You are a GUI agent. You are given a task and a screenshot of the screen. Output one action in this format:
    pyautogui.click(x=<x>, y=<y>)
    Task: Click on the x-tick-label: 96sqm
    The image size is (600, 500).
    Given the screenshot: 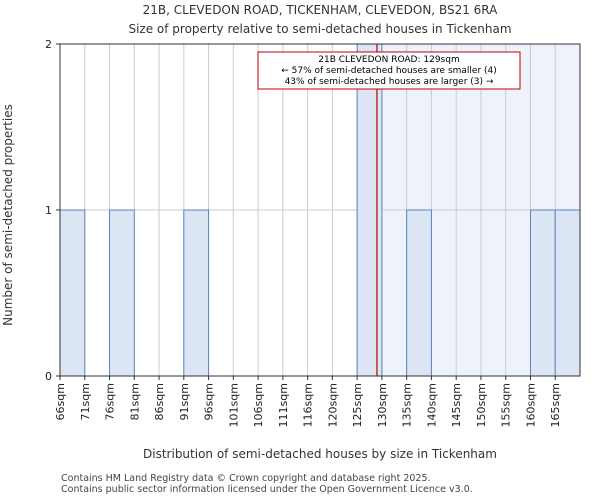 What is the action you would take?
    pyautogui.click(x=209, y=401)
    